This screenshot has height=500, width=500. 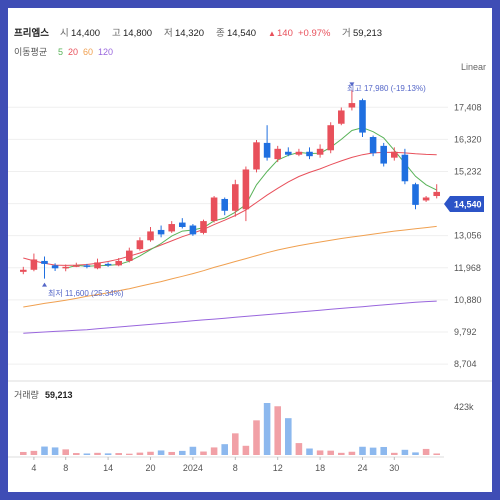 I want to click on open-value: 14,400, so click(x=85, y=33).